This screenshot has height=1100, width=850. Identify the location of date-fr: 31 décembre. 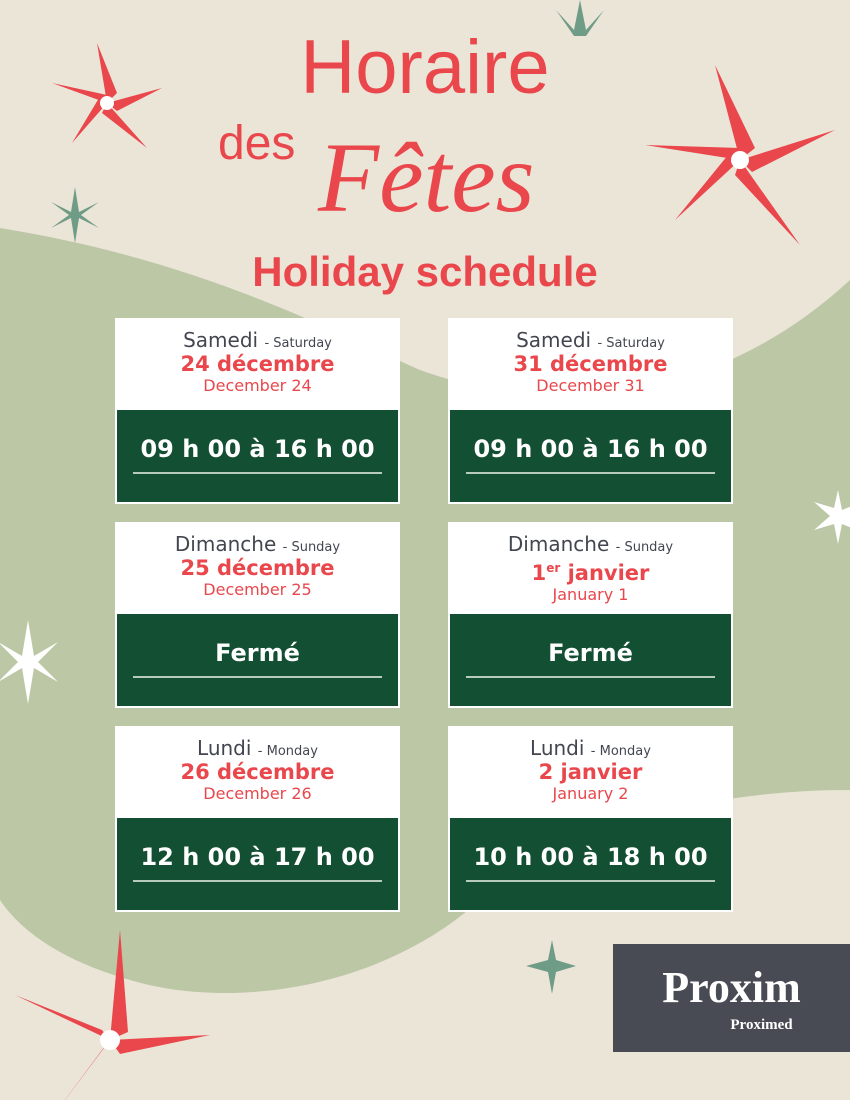
(590, 364).